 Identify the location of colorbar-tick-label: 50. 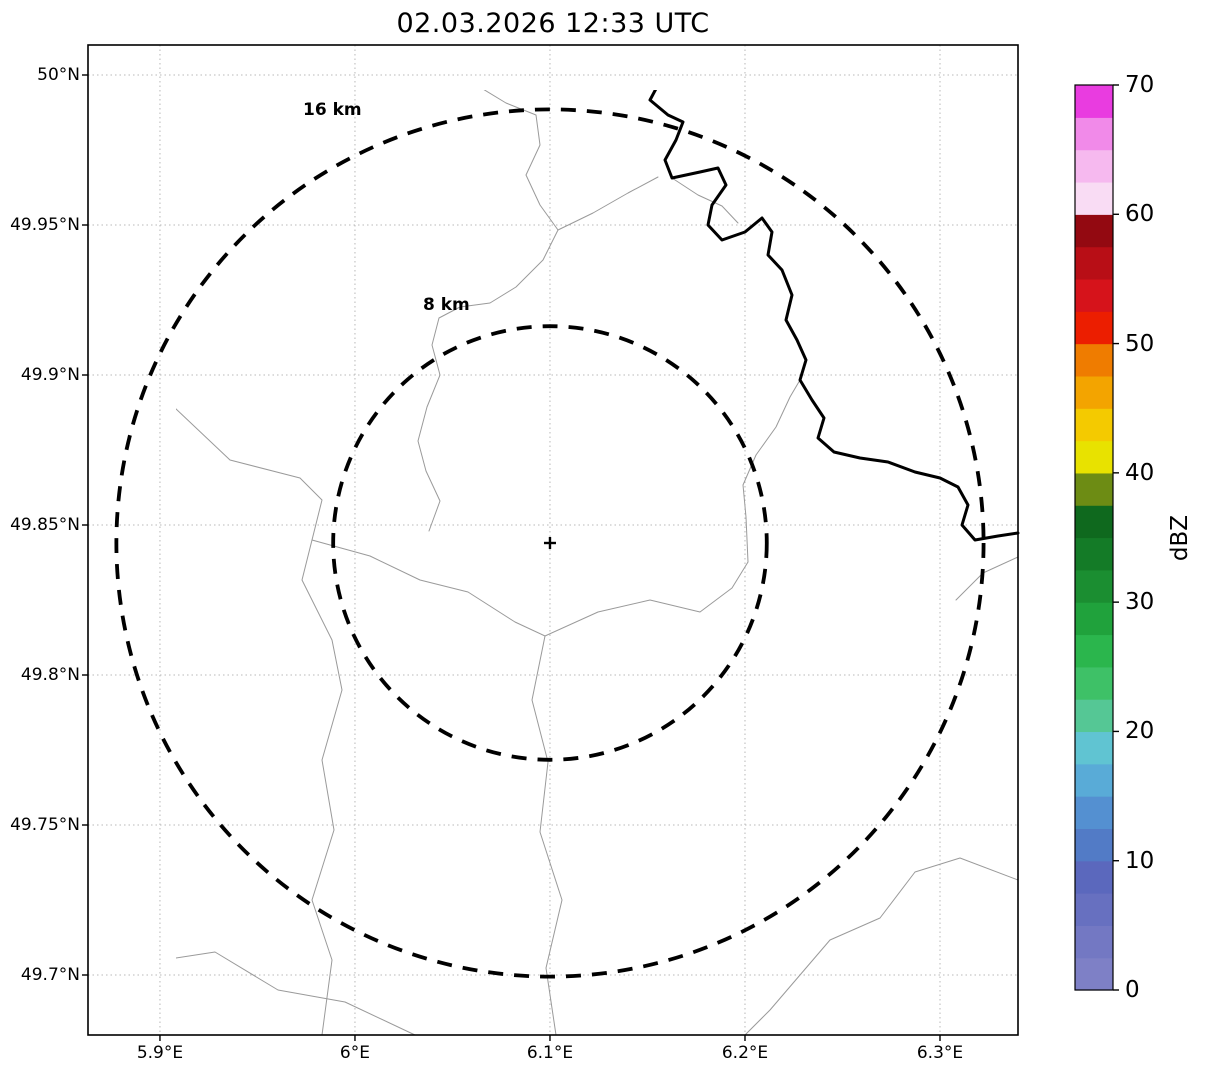
(1140, 343).